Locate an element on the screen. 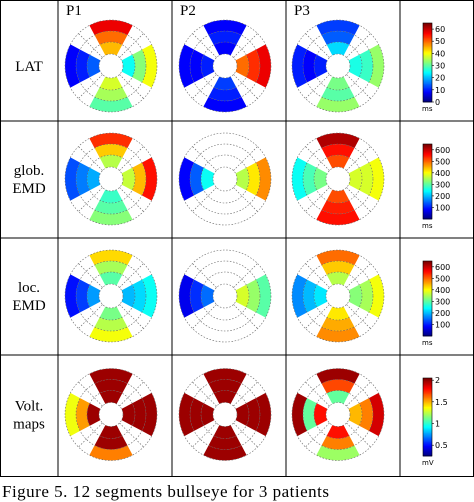 The image size is (474, 502). bullseye-p3 is located at coordinates (338, 66).